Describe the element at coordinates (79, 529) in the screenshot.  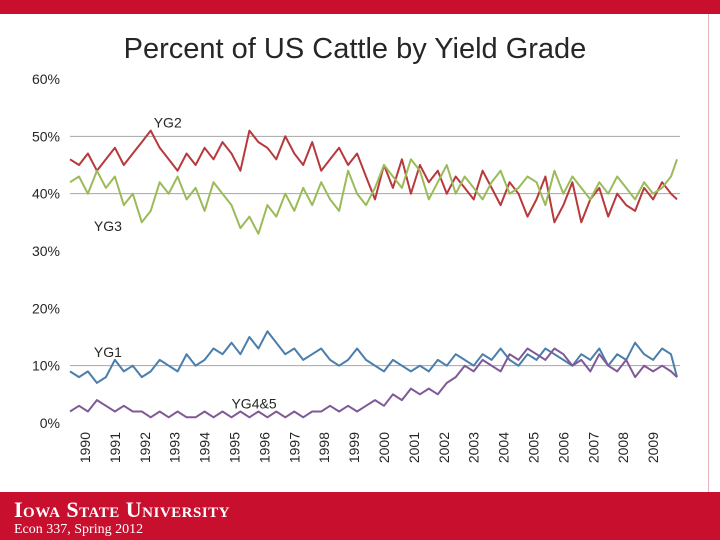
I see `course-caption: Econ 337, Spring 2012` at that location.